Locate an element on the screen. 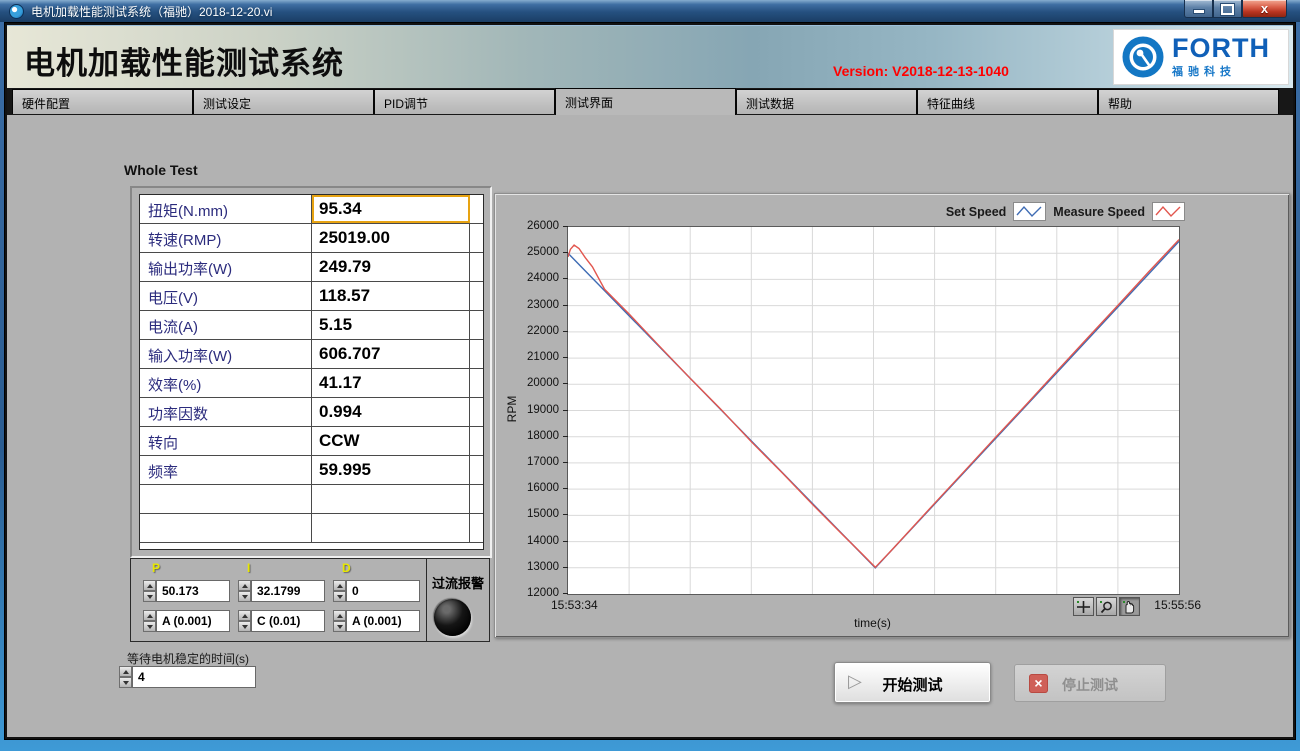  measurement-label: 效率(%) is located at coordinates (226, 383).